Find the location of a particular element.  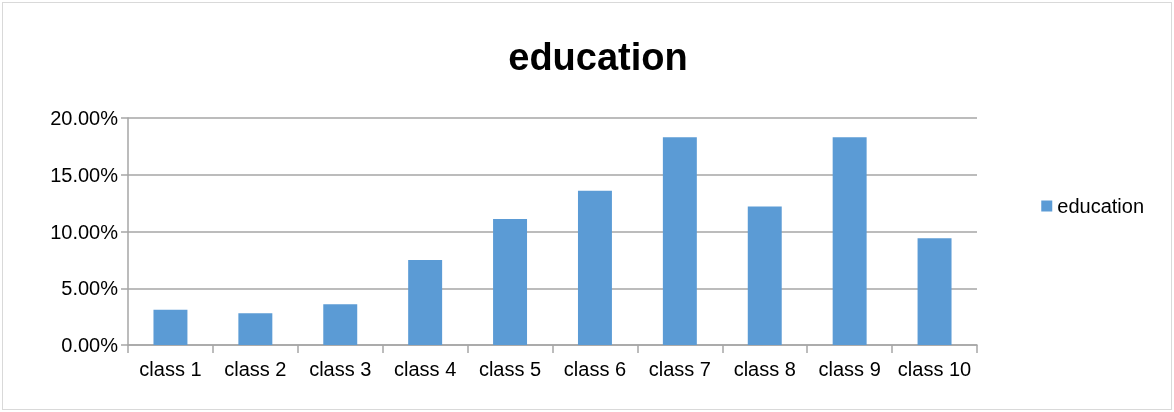

x-tick-label: class 9 is located at coordinates (849, 369).